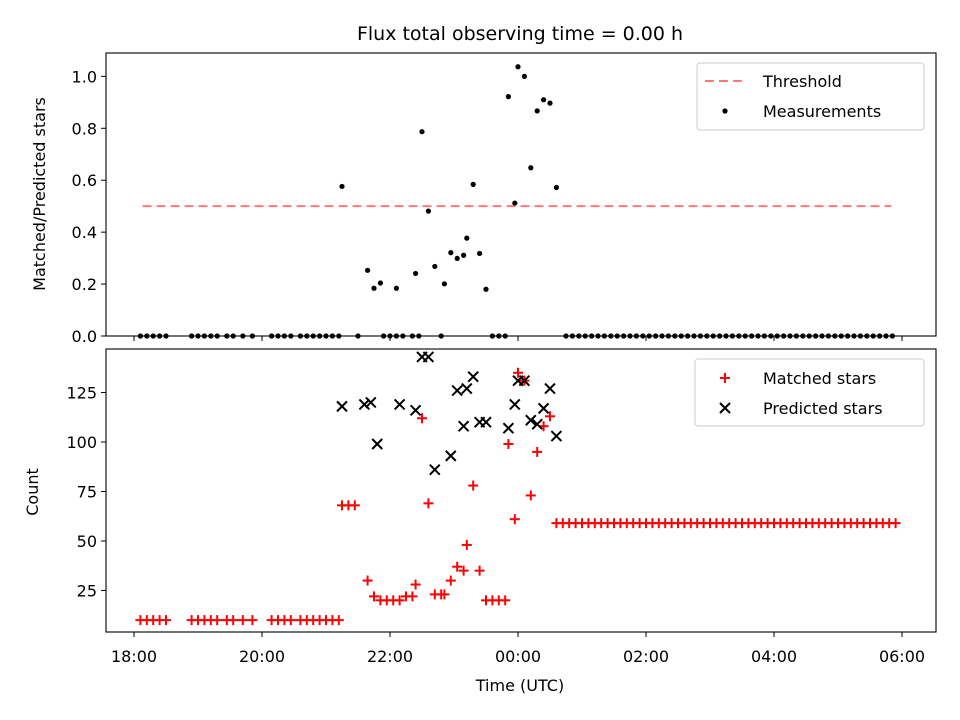 This screenshot has width=960, height=720. What do you see at coordinates (84, 284) in the screenshot?
I see `y-tick-label: 0.2` at bounding box center [84, 284].